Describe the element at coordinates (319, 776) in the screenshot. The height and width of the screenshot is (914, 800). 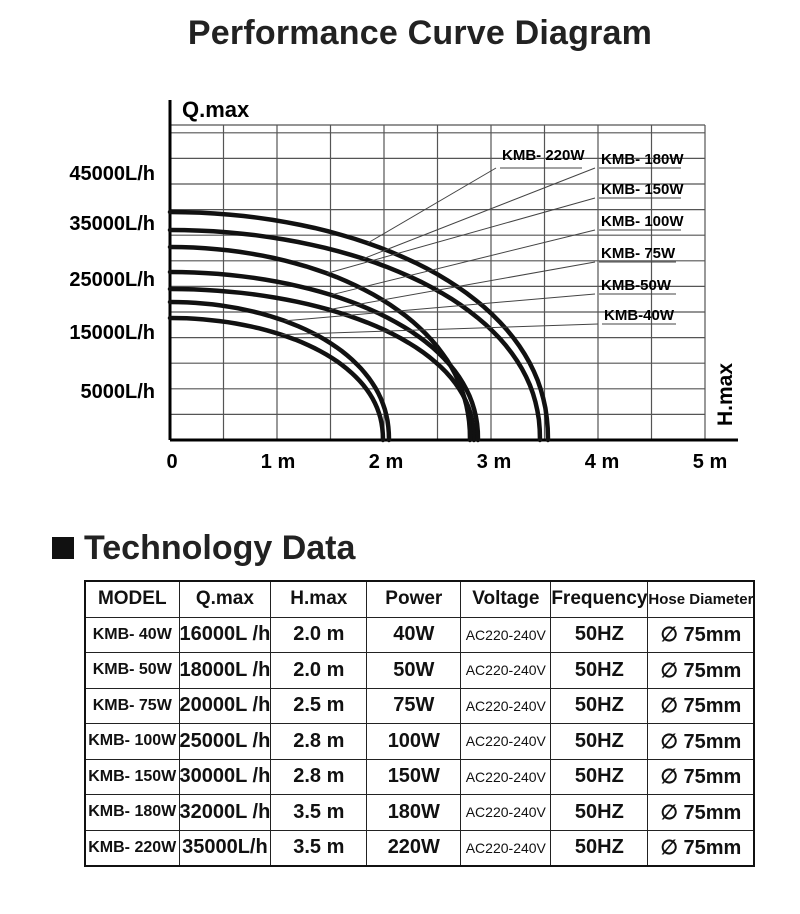
I see `cell-hmax: 2.8 m` at that location.